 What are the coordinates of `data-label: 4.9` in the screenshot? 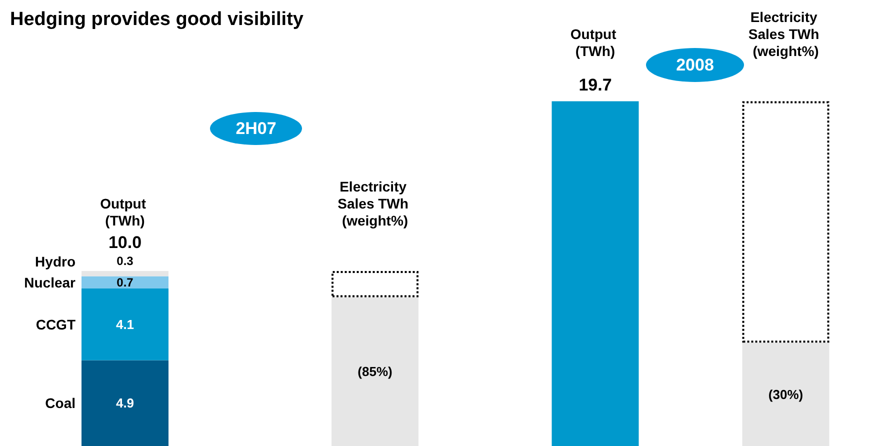 It's located at (125, 403).